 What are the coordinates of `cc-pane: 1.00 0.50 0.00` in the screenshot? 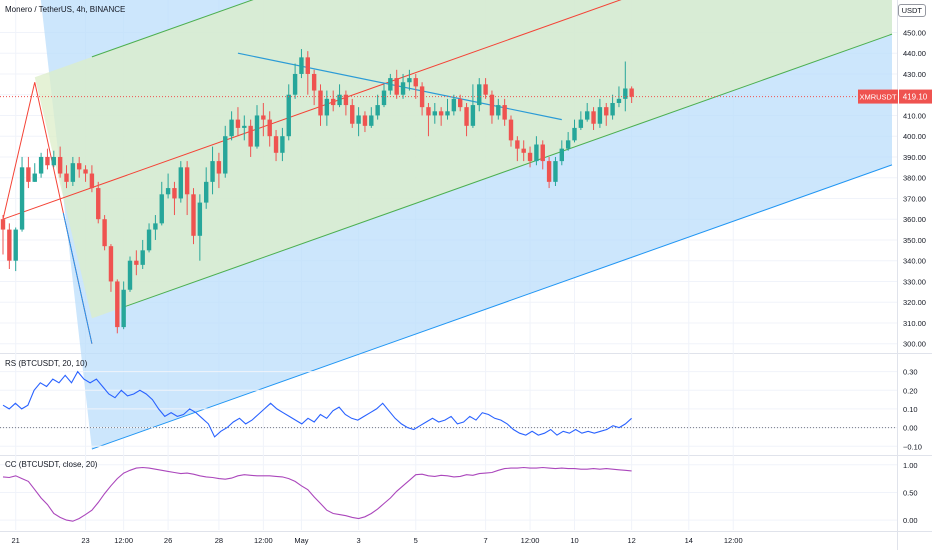 It's located at (459, 493).